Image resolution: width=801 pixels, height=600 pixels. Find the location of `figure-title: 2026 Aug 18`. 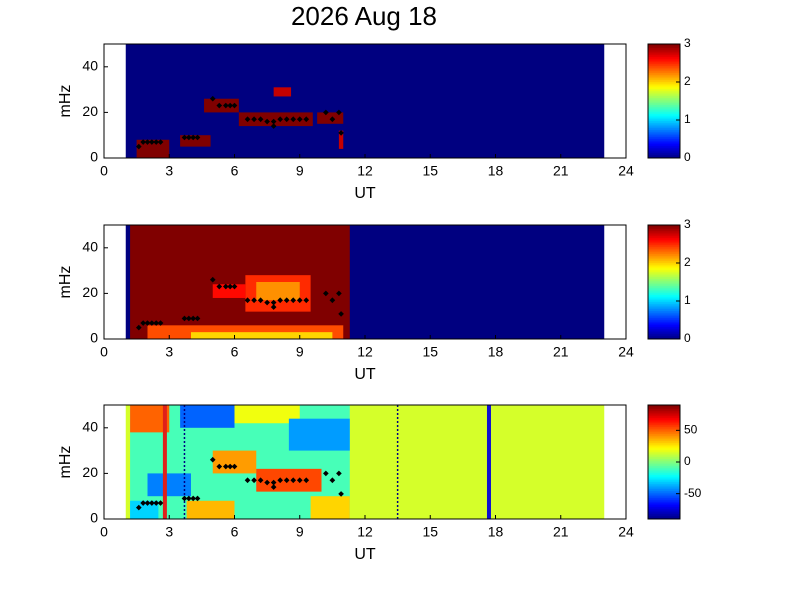

figure-title: 2026 Aug 18 is located at coordinates (364, 16).